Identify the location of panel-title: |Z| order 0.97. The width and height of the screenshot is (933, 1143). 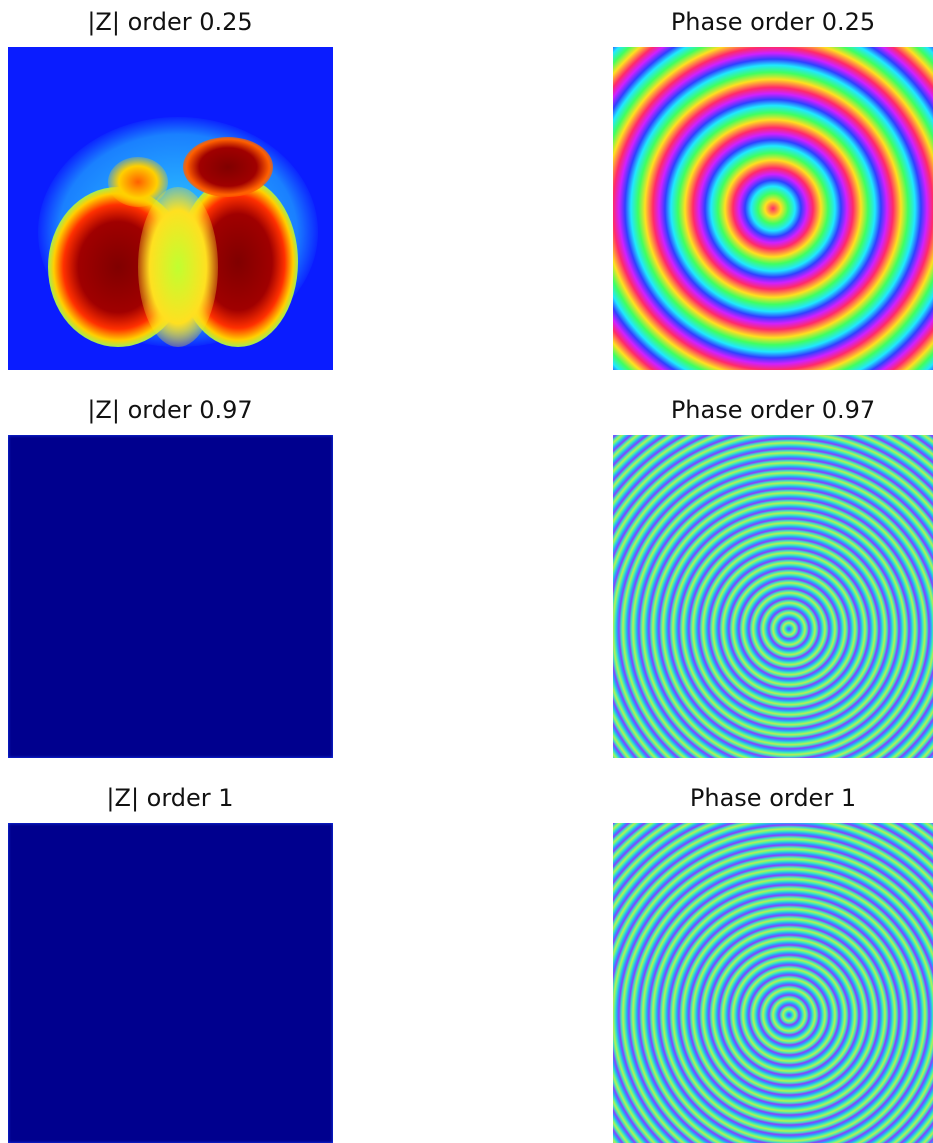
(170, 410).